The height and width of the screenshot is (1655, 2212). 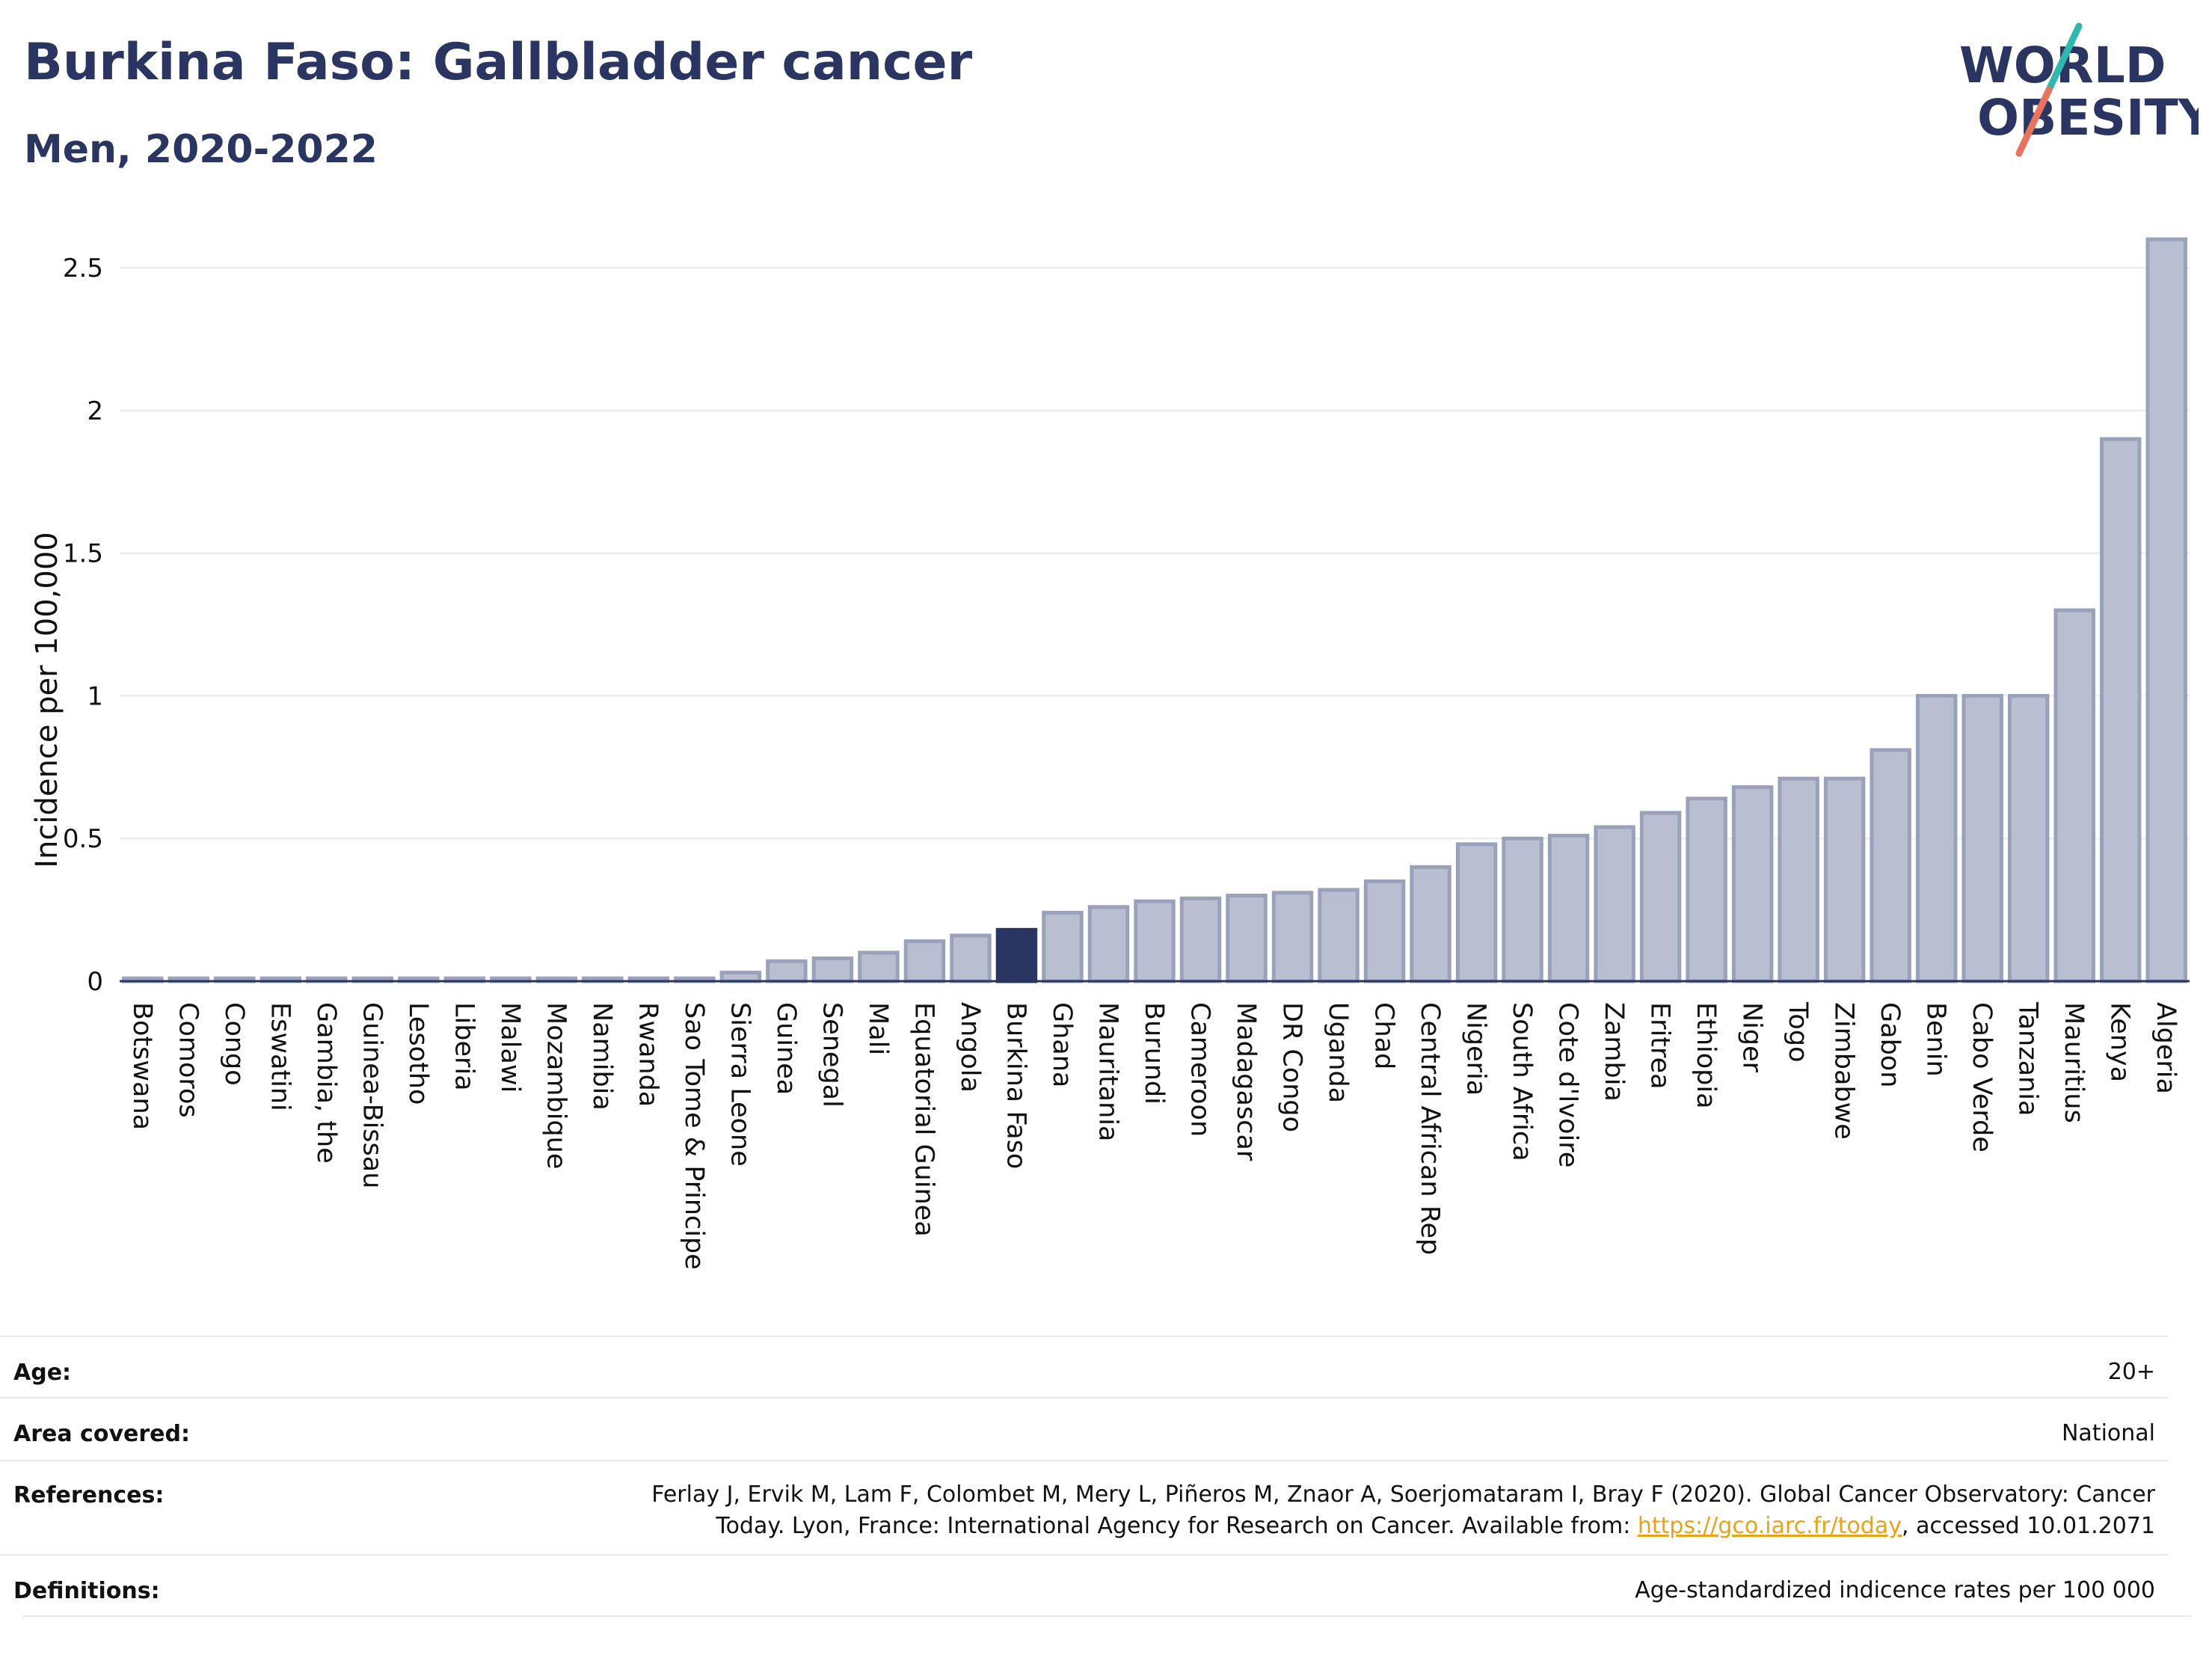 I want to click on x-tick-label: Uganda, so click(x=1338, y=1052).